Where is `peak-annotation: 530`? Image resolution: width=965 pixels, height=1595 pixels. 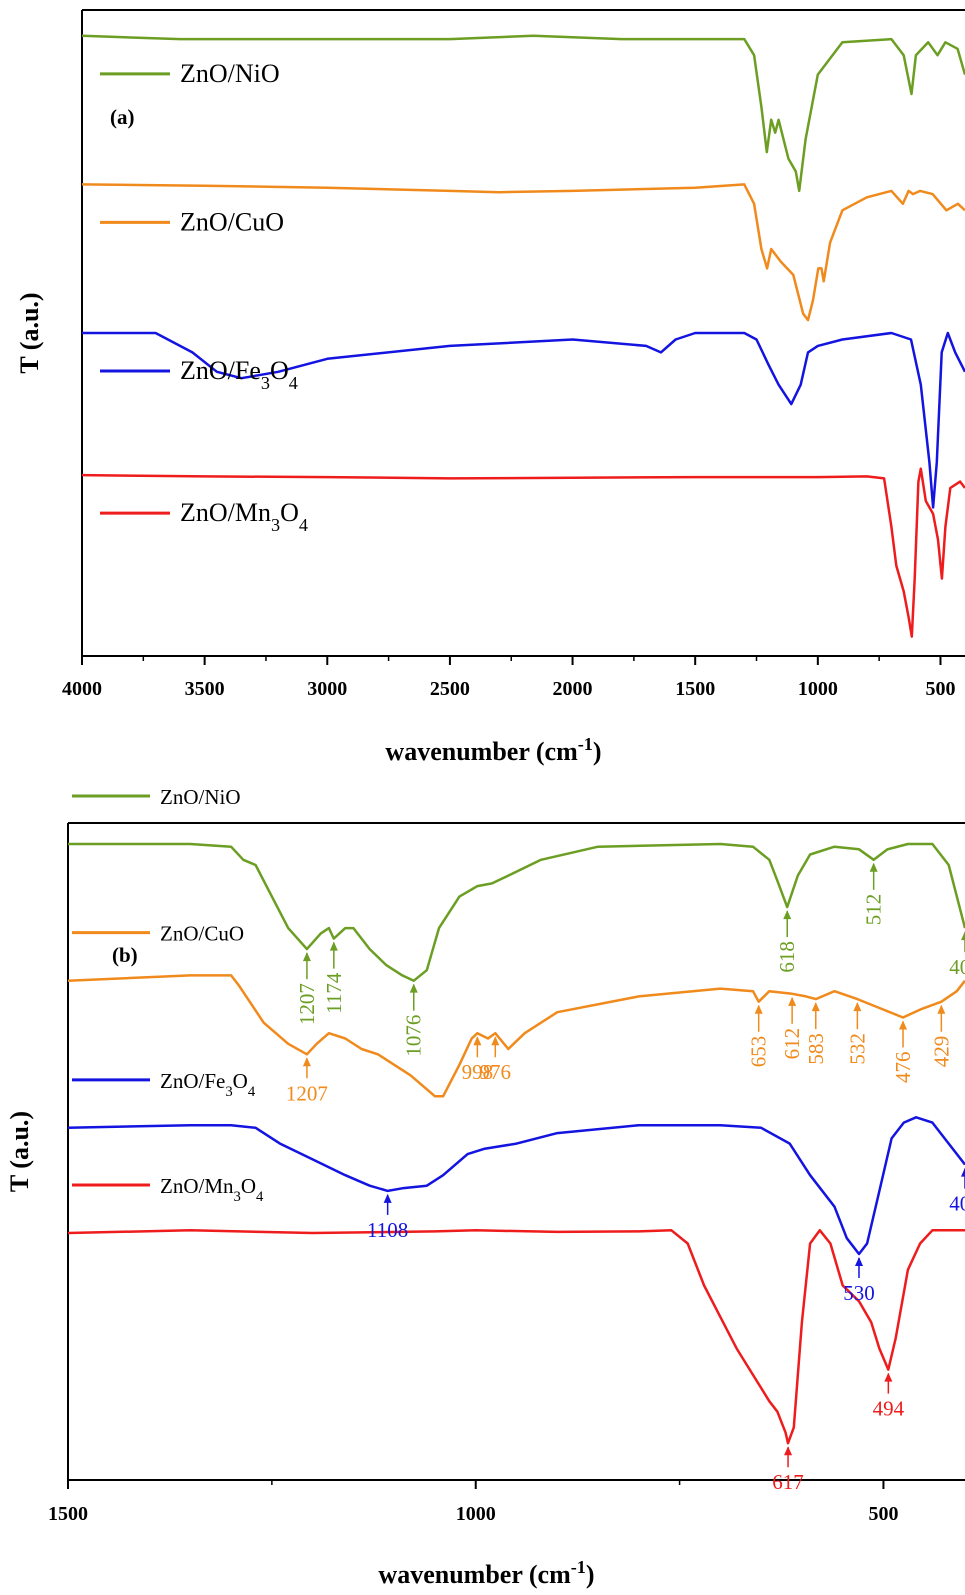 peak-annotation: 530 is located at coordinates (859, 1280).